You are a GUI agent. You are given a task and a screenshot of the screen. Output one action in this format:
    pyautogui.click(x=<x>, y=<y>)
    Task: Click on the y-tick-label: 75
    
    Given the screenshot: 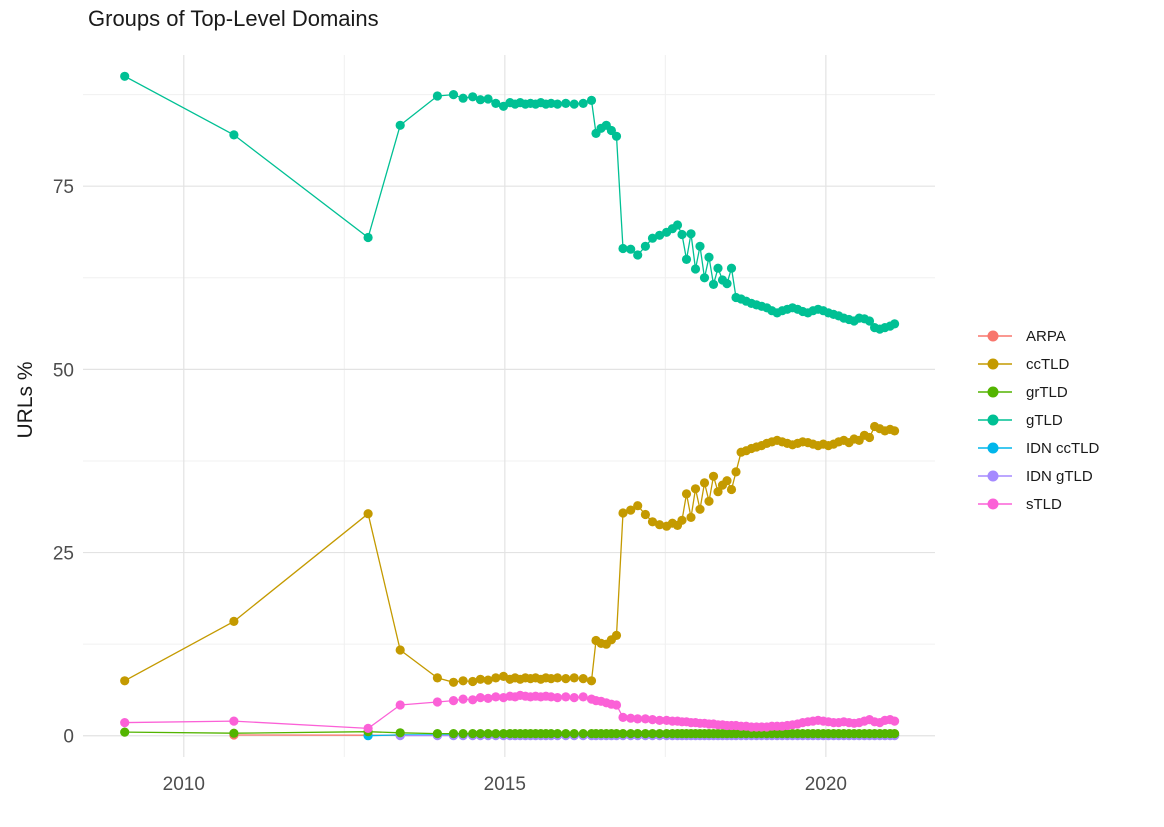 What is the action you would take?
    pyautogui.click(x=63, y=187)
    